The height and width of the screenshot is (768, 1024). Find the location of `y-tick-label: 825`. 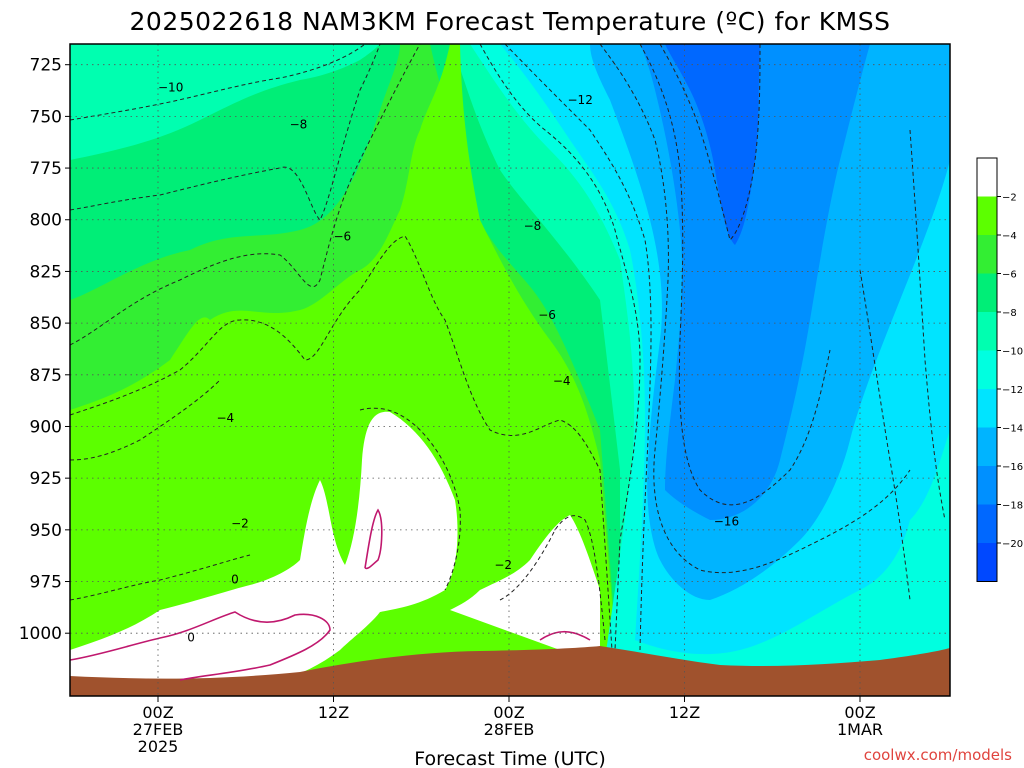

y-tick-label: 825 is located at coordinates (46, 272).